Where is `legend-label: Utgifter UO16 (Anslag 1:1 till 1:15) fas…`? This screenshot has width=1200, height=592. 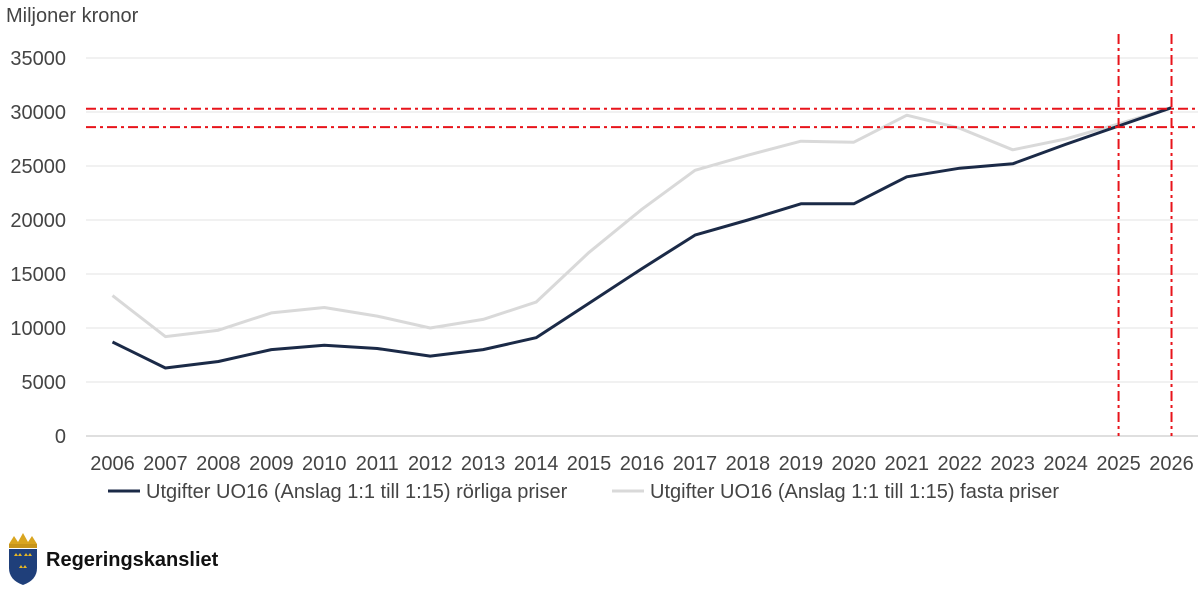 legend-label: Utgifter UO16 (Anslag 1:1 till 1:15) fas… is located at coordinates (854, 492).